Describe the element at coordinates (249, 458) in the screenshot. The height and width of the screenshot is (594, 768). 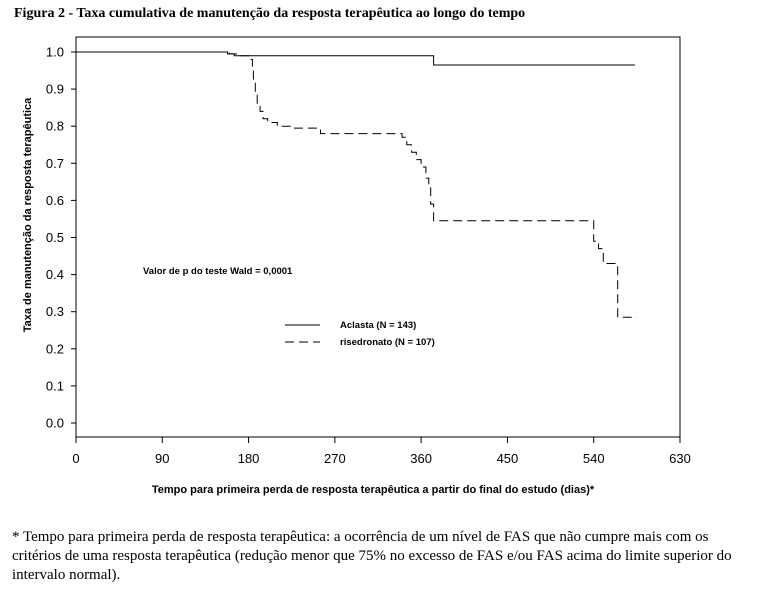
I see `x-tick-label: 180` at that location.